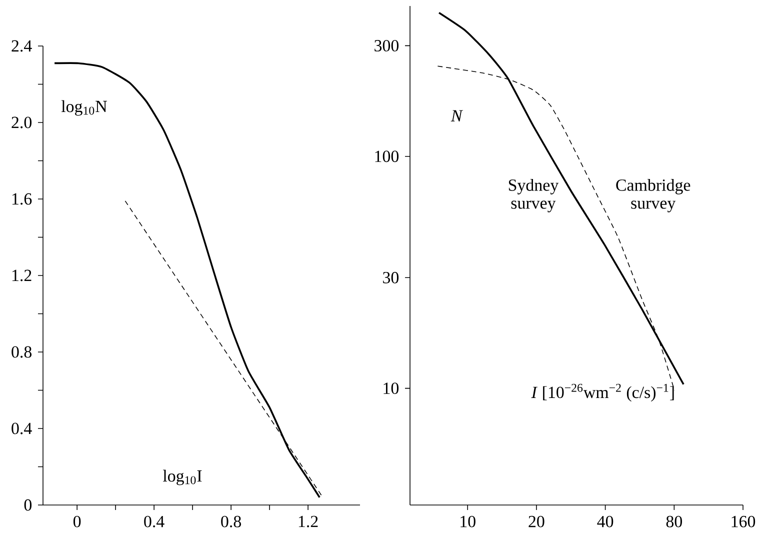 This screenshot has width=760, height=534. What do you see at coordinates (77, 522) in the screenshot?
I see `x-tick-label: 0` at bounding box center [77, 522].